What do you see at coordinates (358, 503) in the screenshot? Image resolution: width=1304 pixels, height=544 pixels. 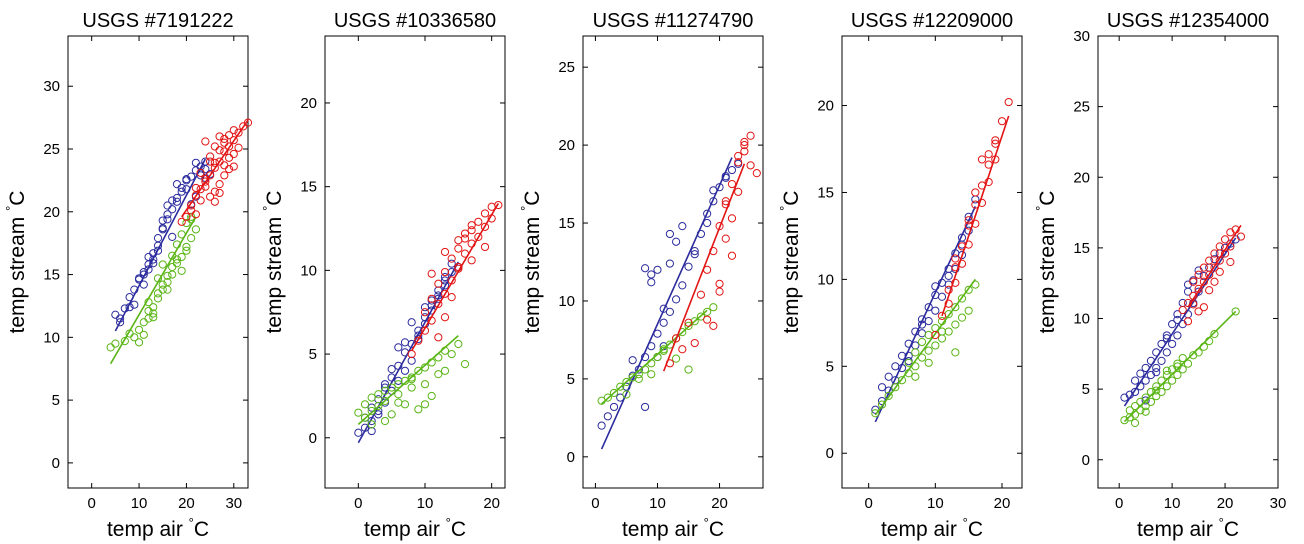 I see `x-tick-label: 0` at bounding box center [358, 503].